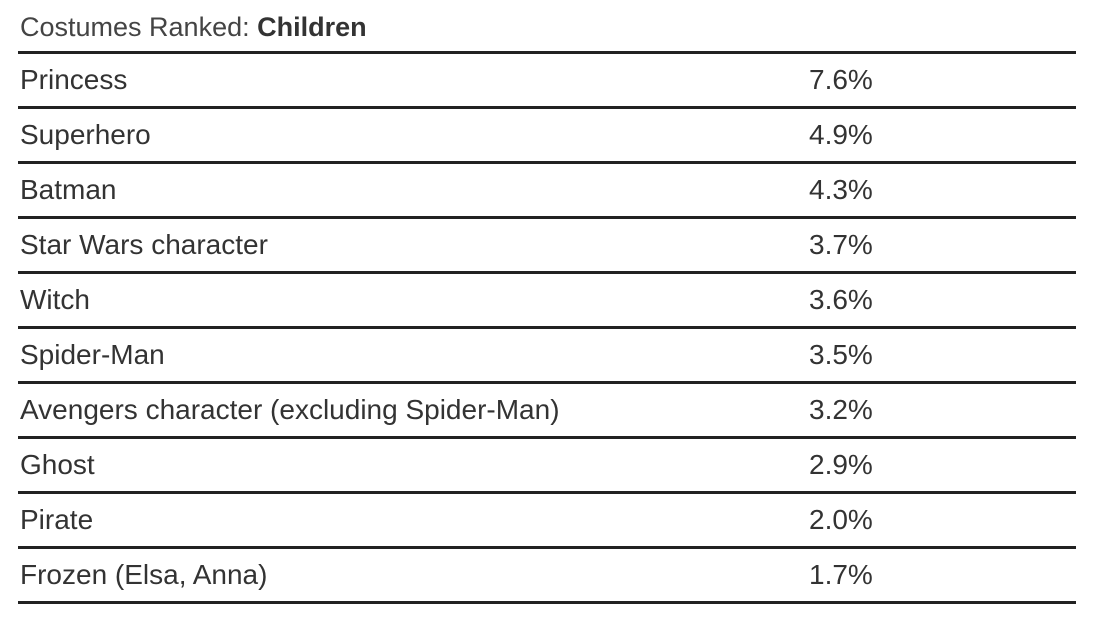  Describe the element at coordinates (547, 356) in the screenshot. I see `table-row: Spider-Man 3.5%` at that location.